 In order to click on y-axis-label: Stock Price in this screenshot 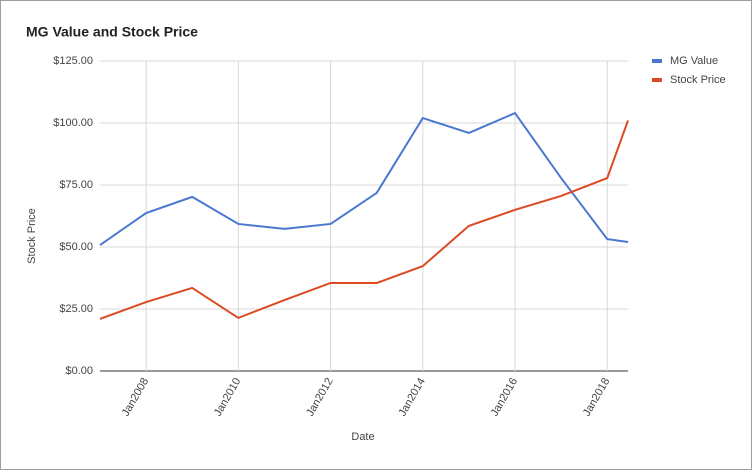, I will do `click(32, 236)`.